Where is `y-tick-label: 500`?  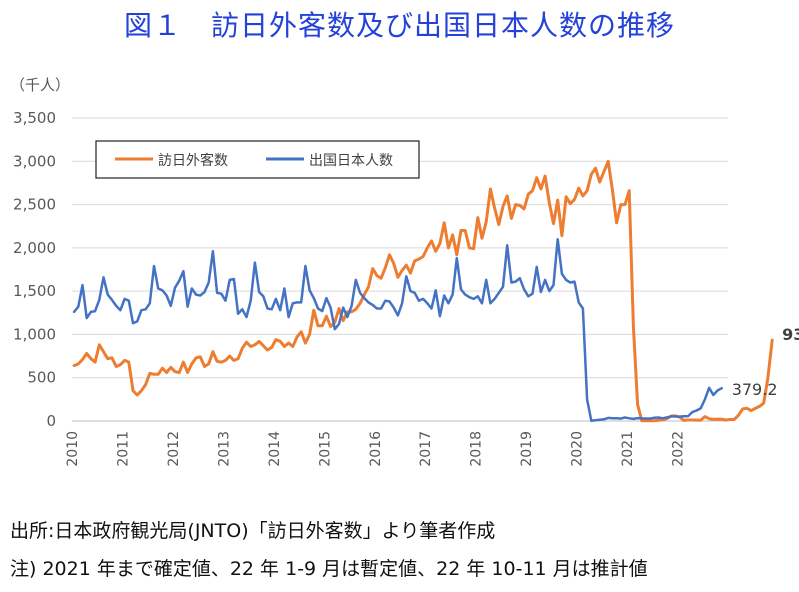 y-tick-label: 500 is located at coordinates (41, 378).